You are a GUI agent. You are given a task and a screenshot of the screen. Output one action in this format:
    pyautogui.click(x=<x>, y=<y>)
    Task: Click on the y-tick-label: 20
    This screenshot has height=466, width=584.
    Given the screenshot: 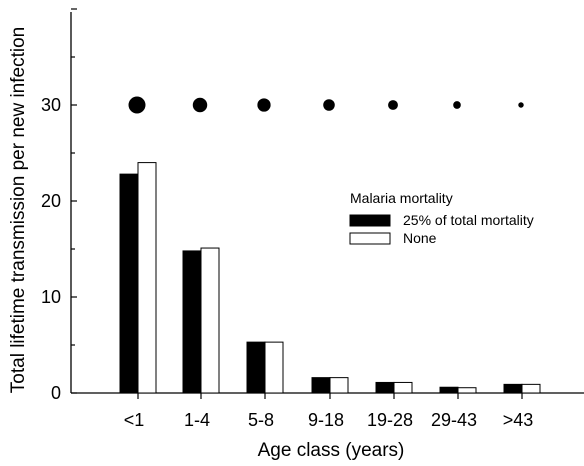 What is the action you would take?
    pyautogui.click(x=51, y=201)
    